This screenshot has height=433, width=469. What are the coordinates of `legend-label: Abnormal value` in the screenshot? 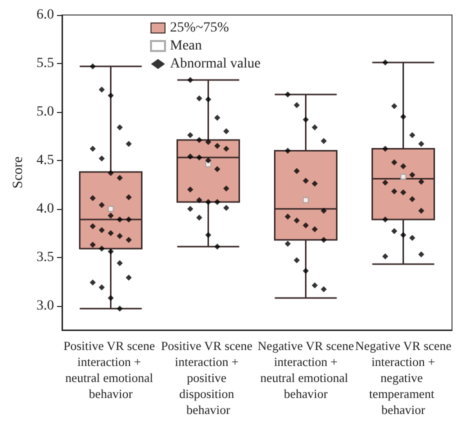 It's located at (215, 64).